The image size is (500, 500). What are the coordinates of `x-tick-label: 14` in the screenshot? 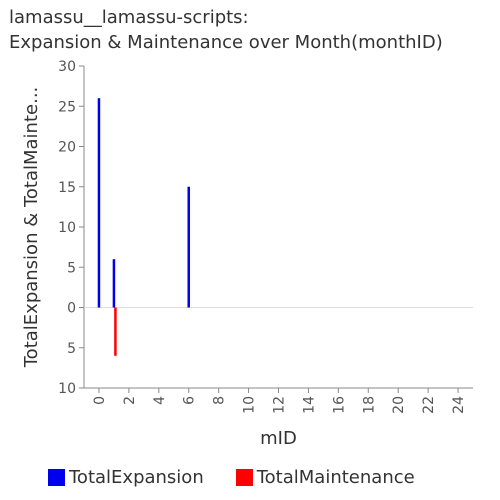 It's located at (309, 405).